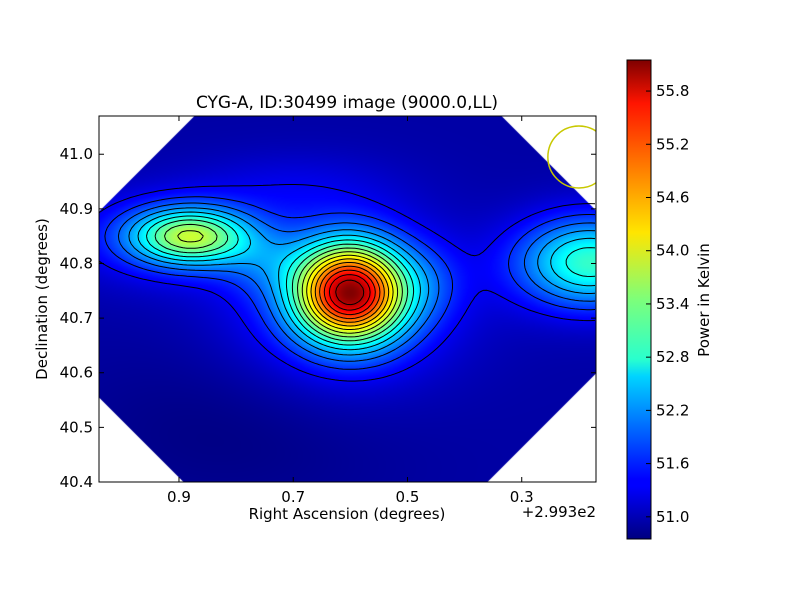 The width and height of the screenshot is (800, 600). Describe the element at coordinates (293, 497) in the screenshot. I see `x-tick-label: 0.7` at that location.